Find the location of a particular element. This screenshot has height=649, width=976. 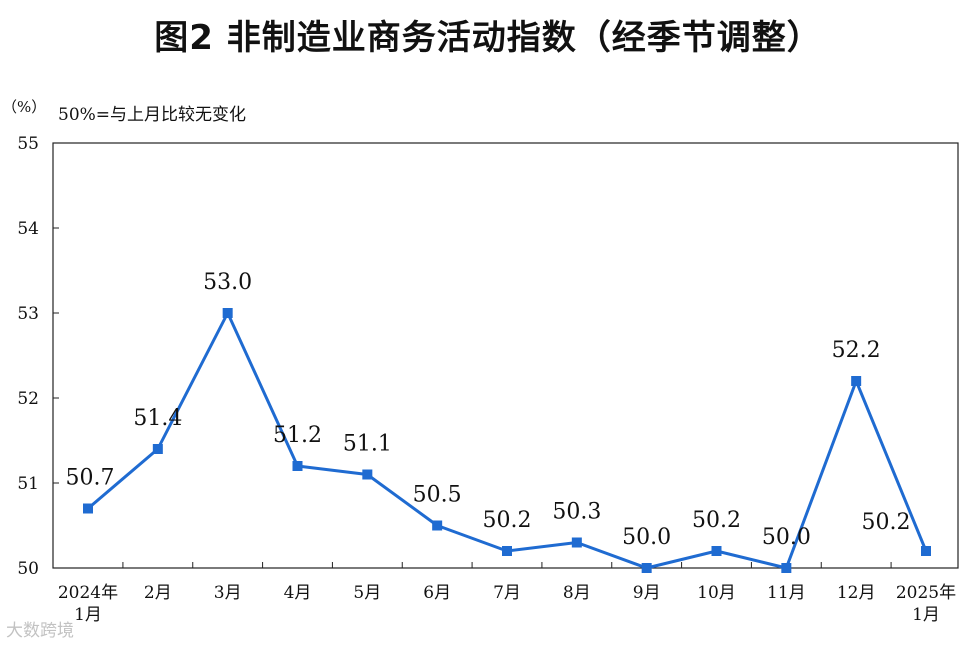

x-tick-label: 2025年 1月 is located at coordinates (926, 604).